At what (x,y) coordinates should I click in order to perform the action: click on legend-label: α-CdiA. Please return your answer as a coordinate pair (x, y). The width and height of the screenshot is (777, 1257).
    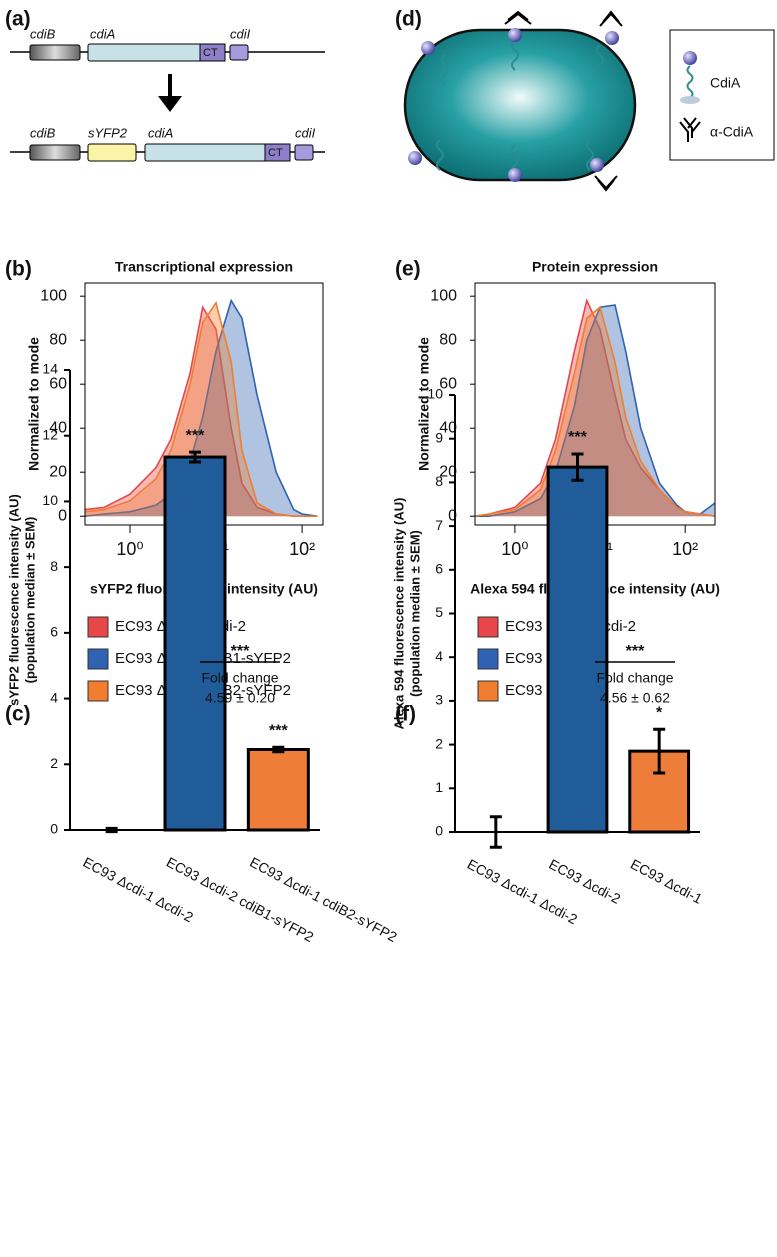
    Looking at the image, I should click on (732, 132).